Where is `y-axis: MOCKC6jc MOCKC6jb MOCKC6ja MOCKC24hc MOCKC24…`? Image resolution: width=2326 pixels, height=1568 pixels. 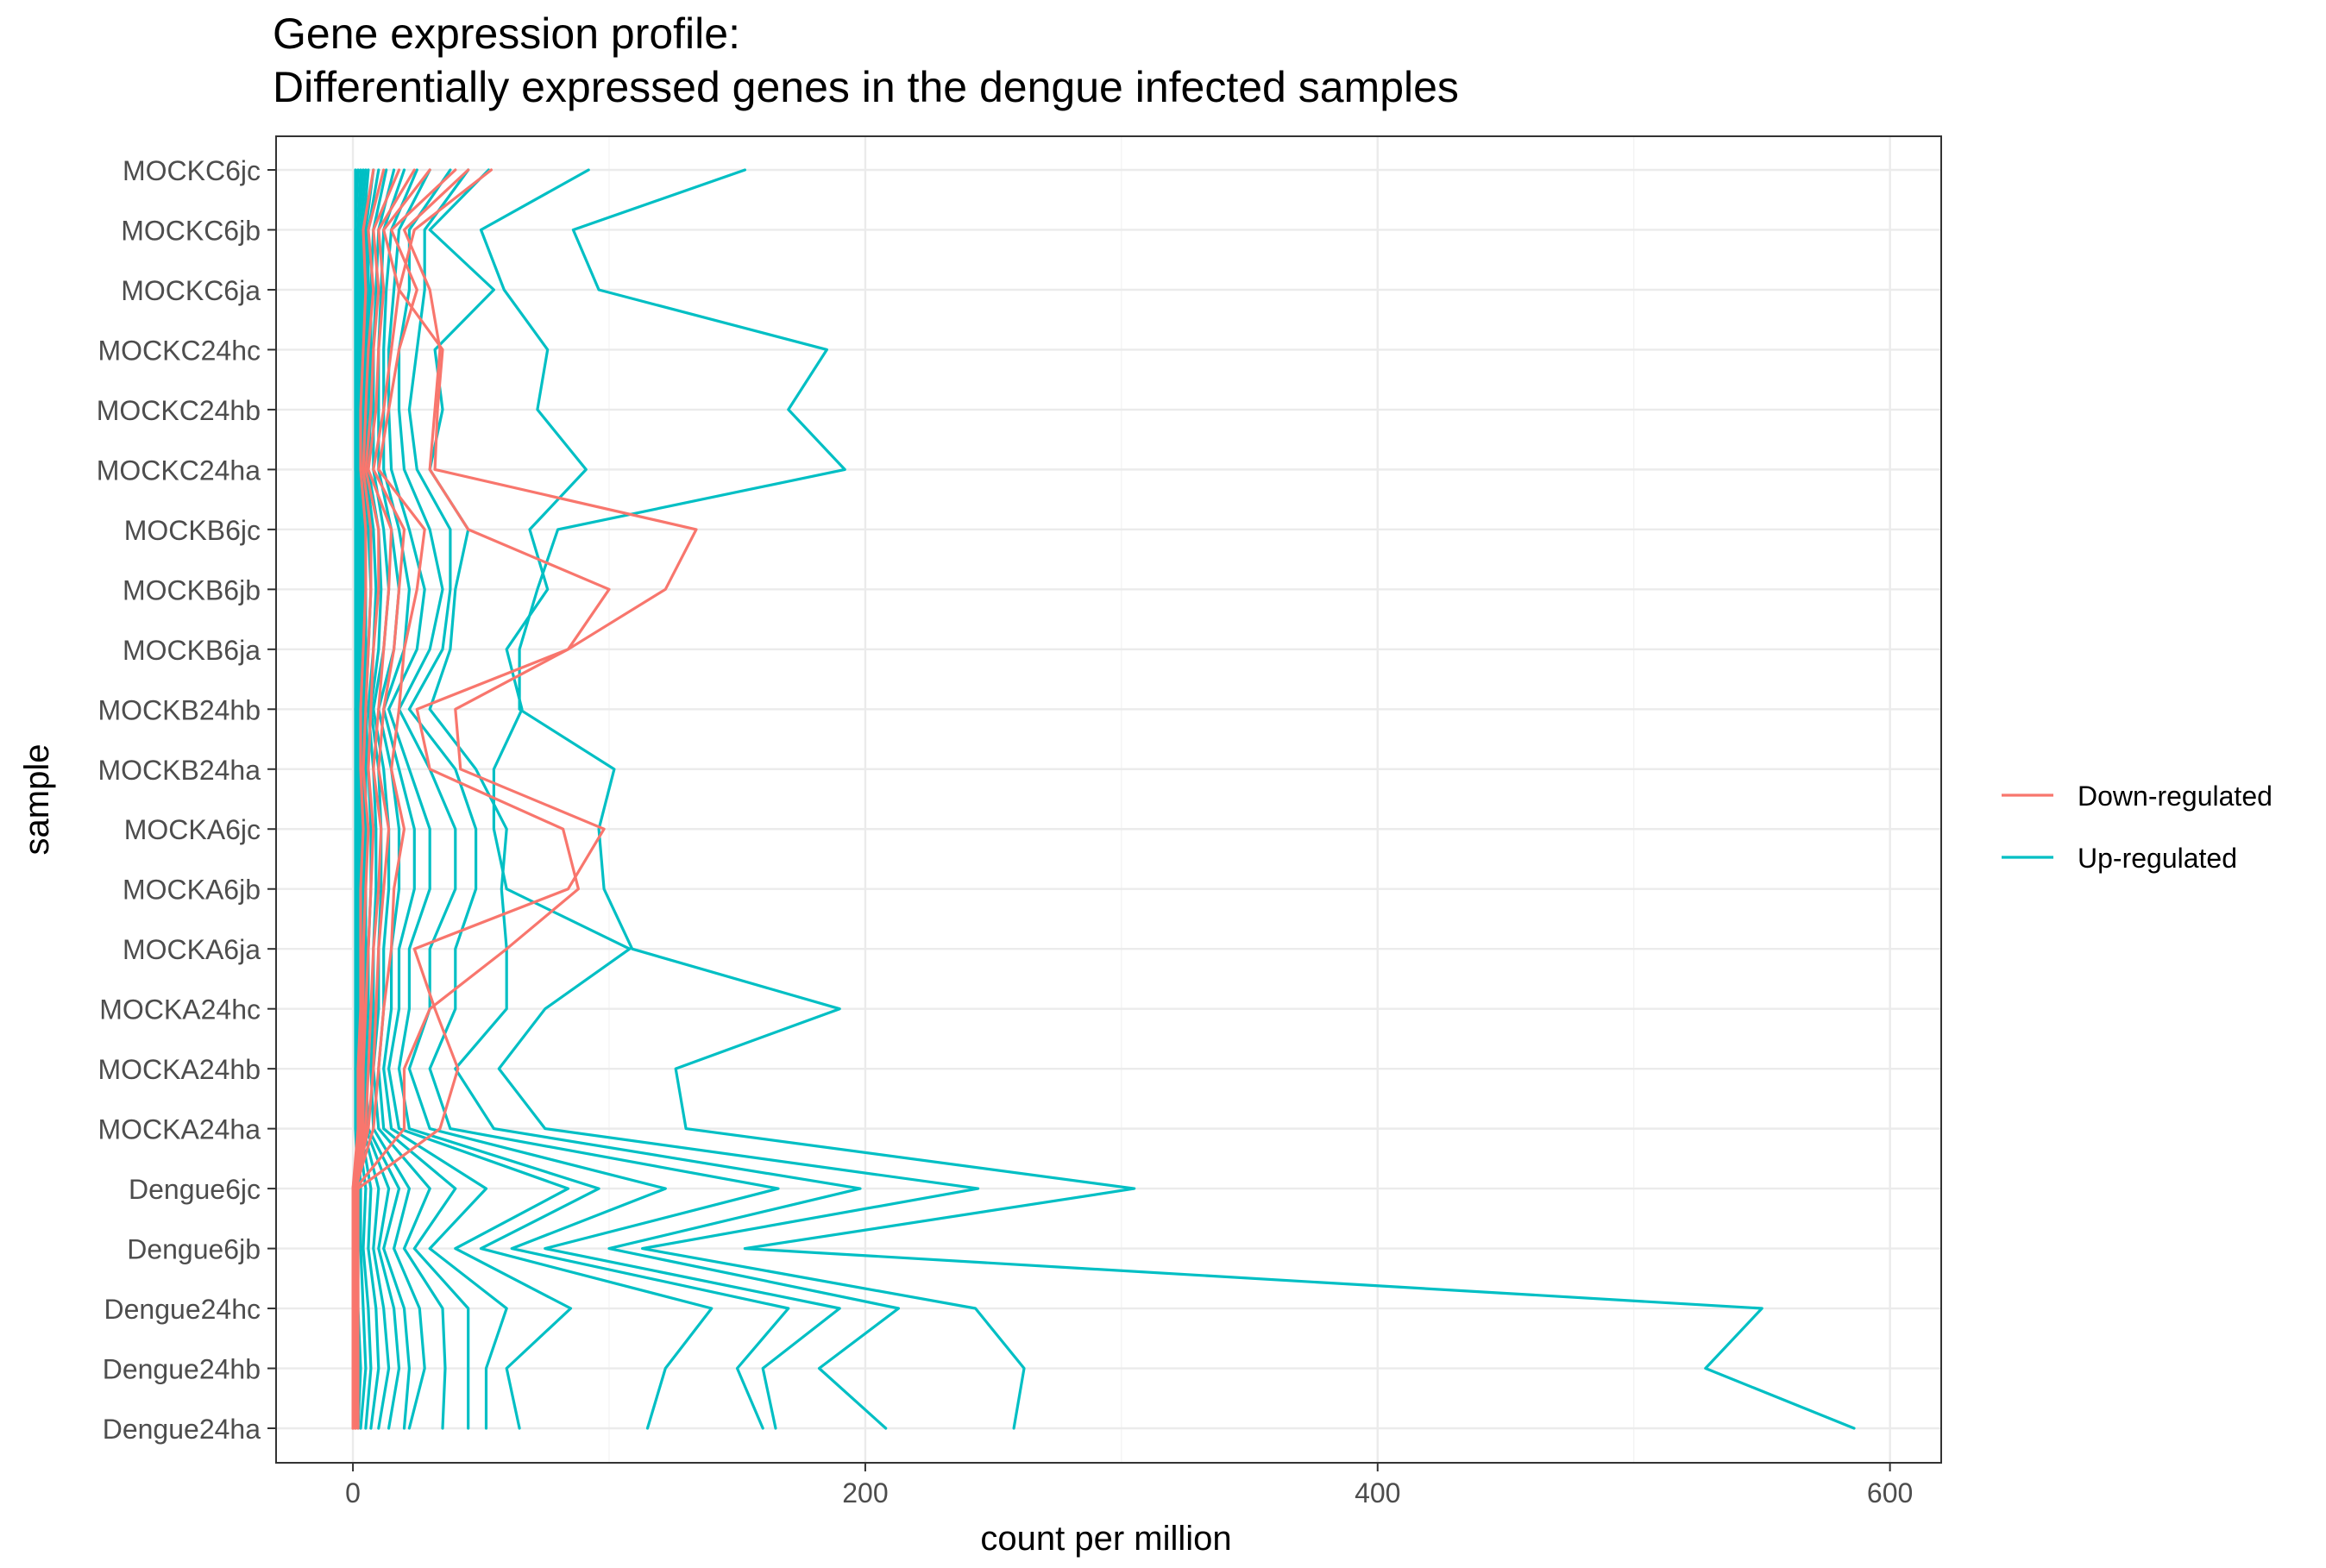
y-axis: MOCKC6jc MOCKC6jb MOCKC6ja MOCKC24hc MOCKC24… is located at coordinates (186, 800).